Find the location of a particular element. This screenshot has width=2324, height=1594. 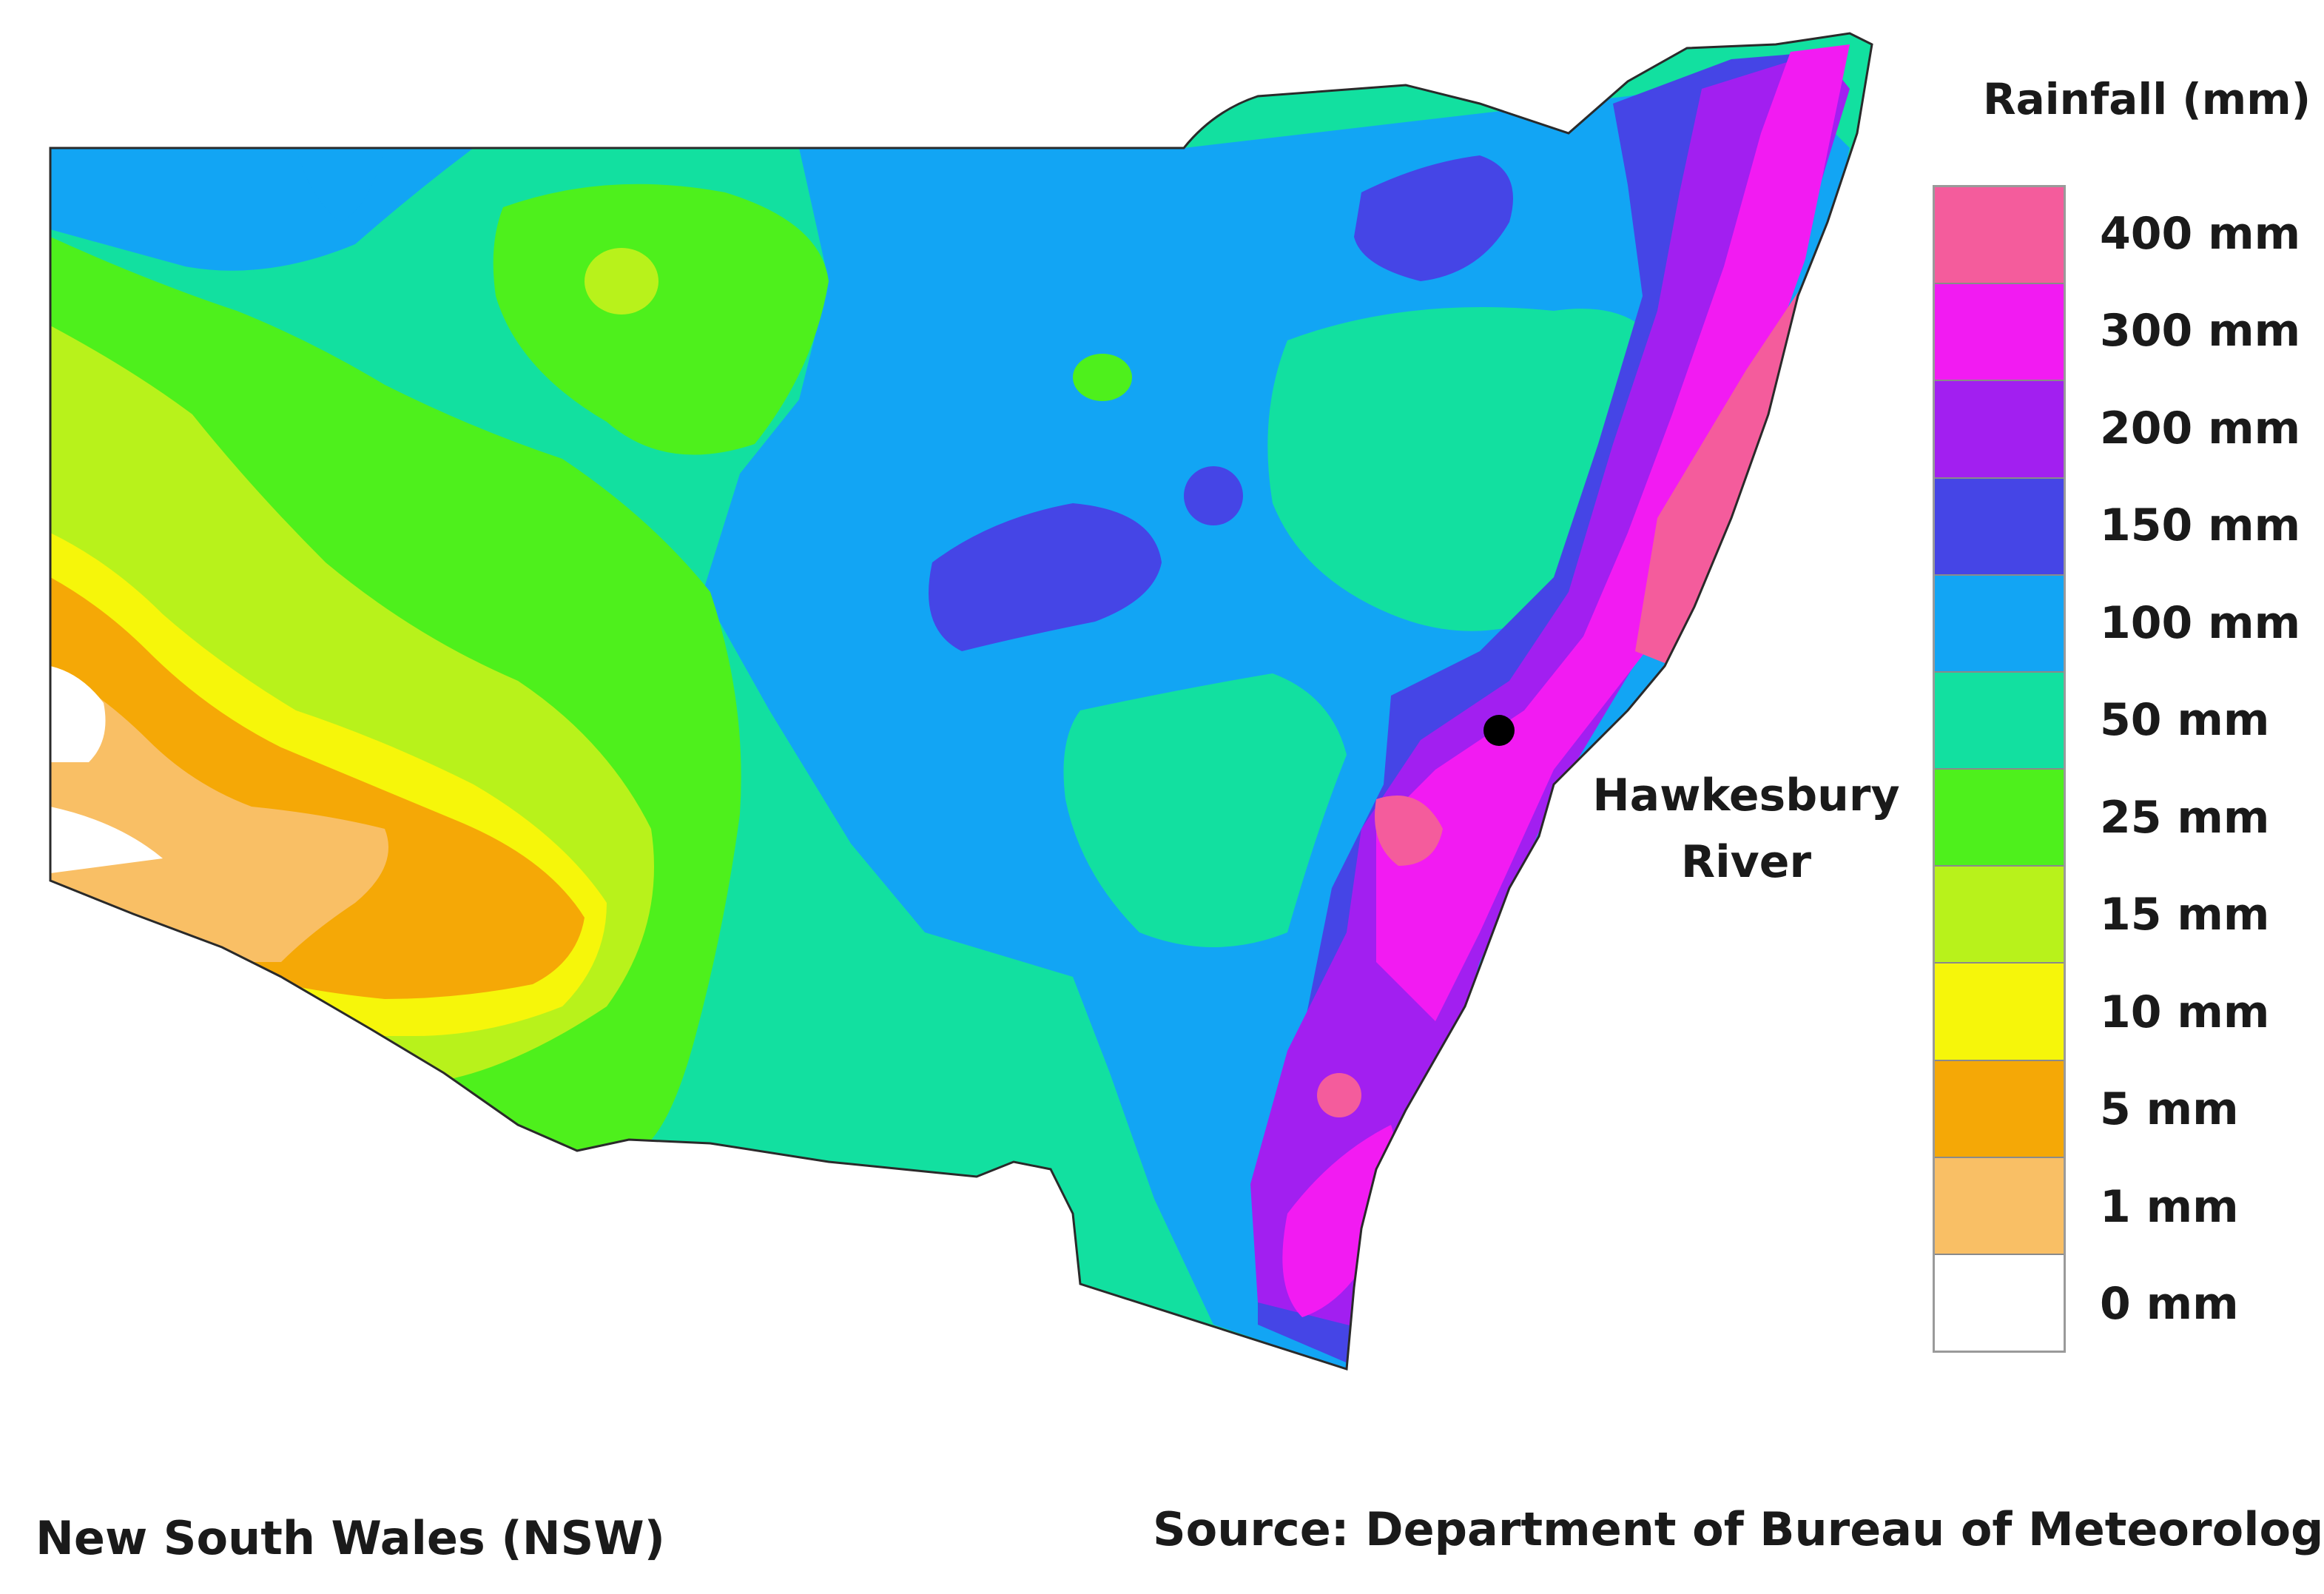

zone-400mm-south is located at coordinates (1339, 1095).